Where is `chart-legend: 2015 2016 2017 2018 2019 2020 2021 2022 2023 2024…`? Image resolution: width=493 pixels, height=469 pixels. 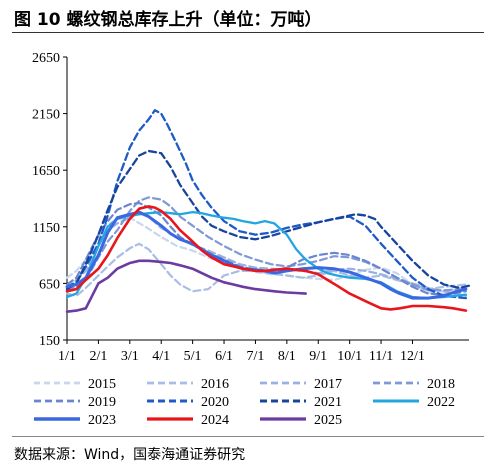
chart-legend: 2015 2016 2017 2018 2019 2020 2021 2022 2023 2024… is located at coordinates (244, 402).